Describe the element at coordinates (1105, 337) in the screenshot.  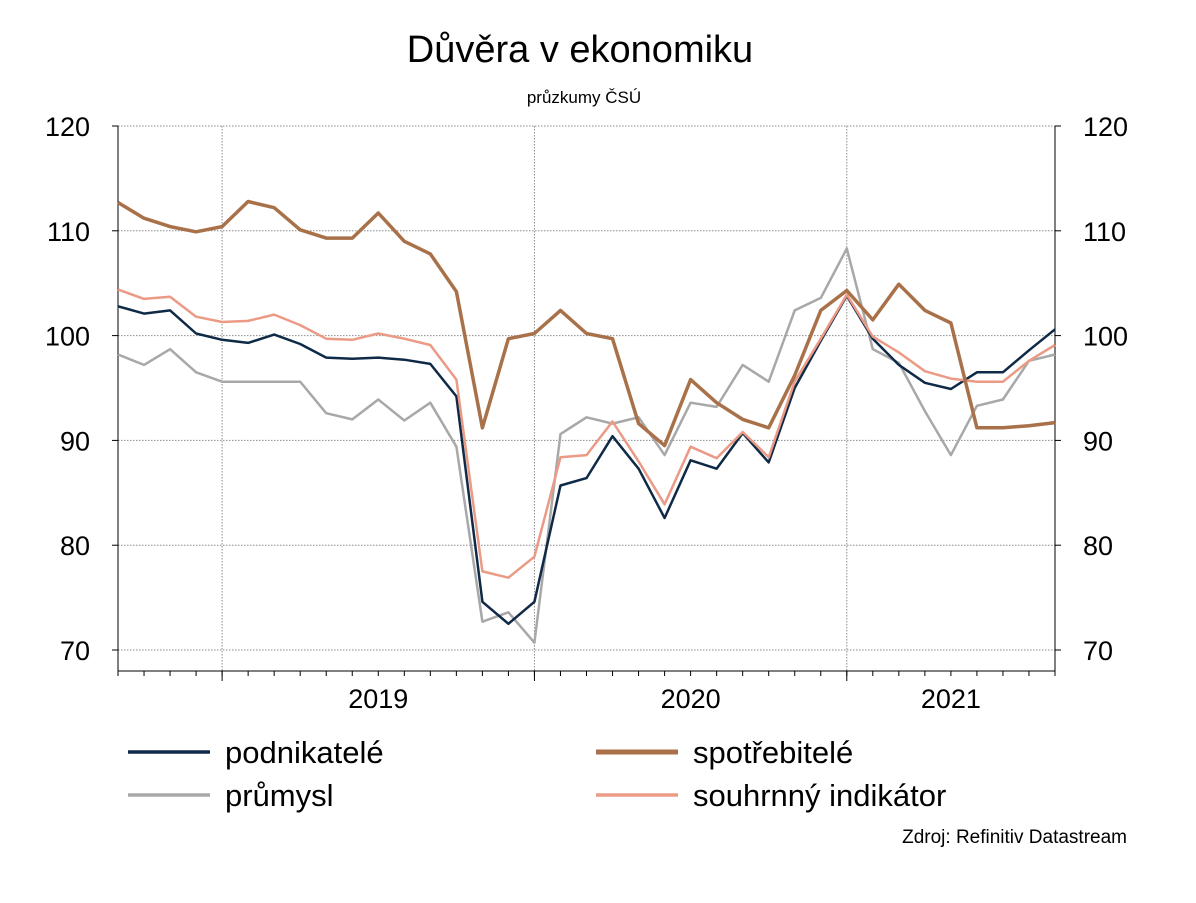
I see `y-tick-label-right: 100` at that location.